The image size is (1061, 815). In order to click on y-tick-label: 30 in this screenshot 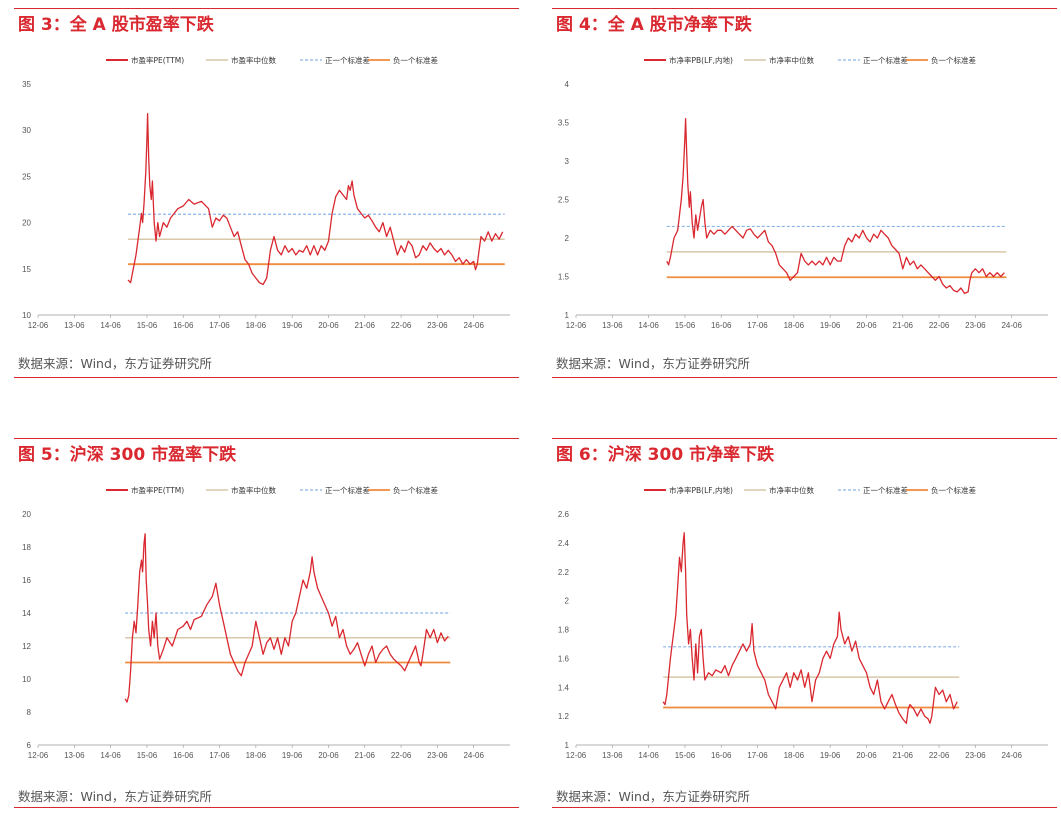, I will do `click(26, 130)`.